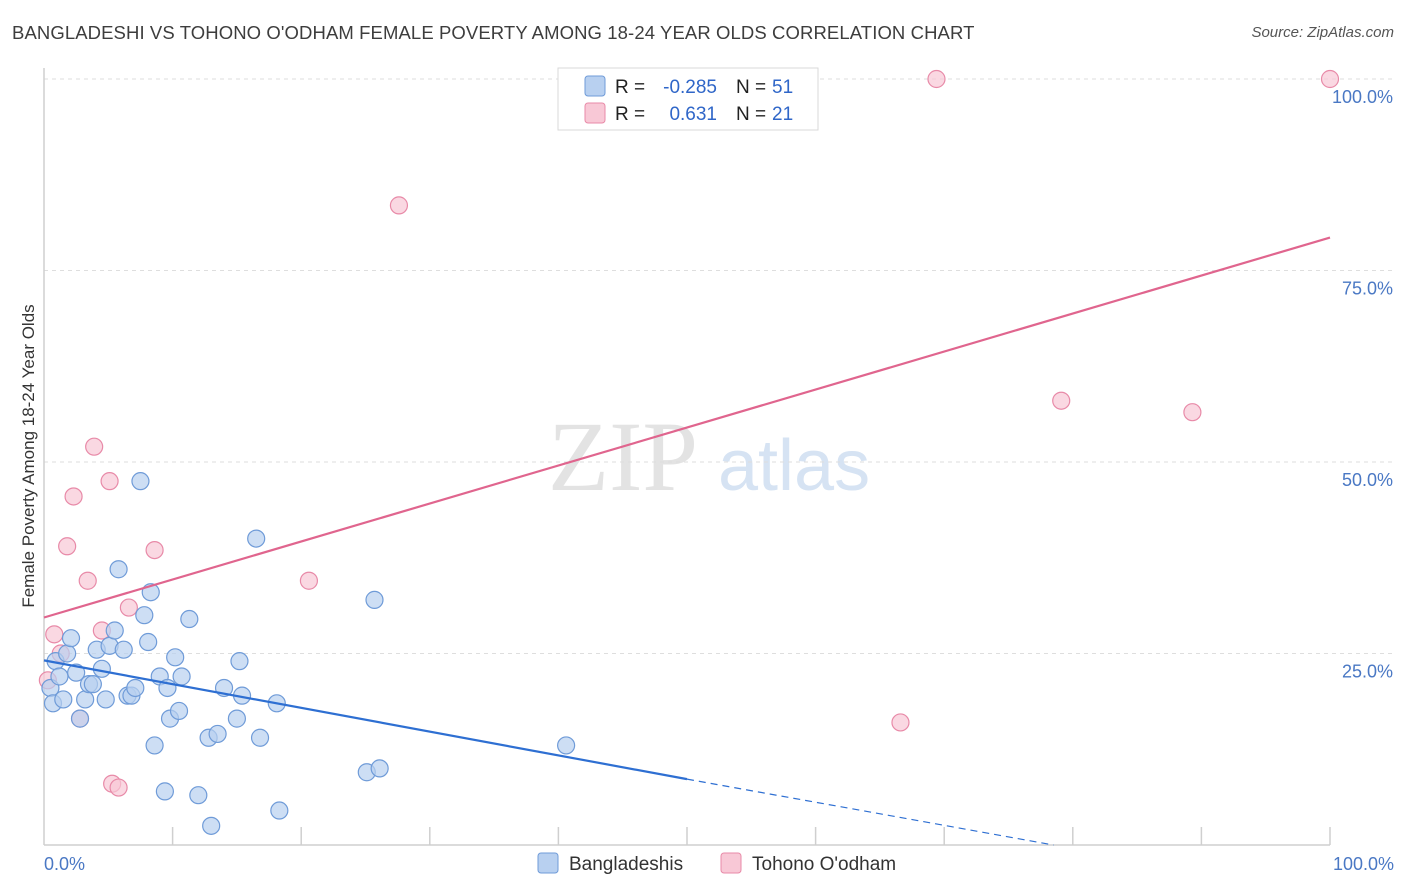 The width and height of the screenshot is (1406, 892). What do you see at coordinates (548, 863) in the screenshot?
I see `legend-swatch-bangladeshis` at bounding box center [548, 863].